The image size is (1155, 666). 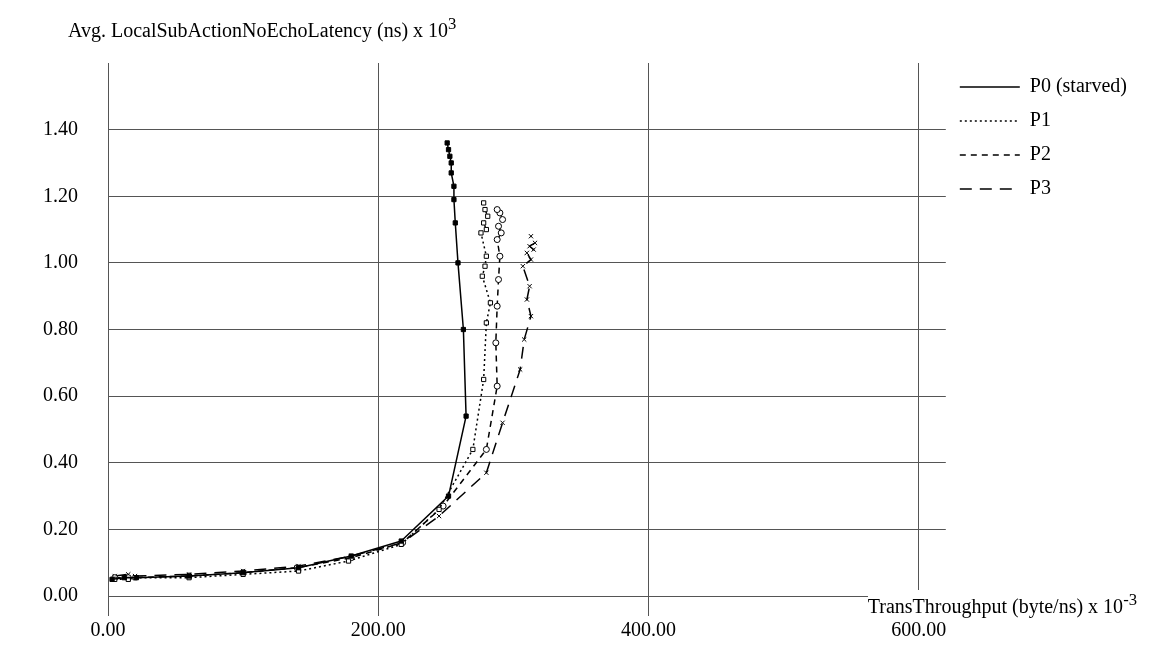 What do you see at coordinates (60, 394) in the screenshot?
I see `y-tick-label: 0.60` at bounding box center [60, 394].